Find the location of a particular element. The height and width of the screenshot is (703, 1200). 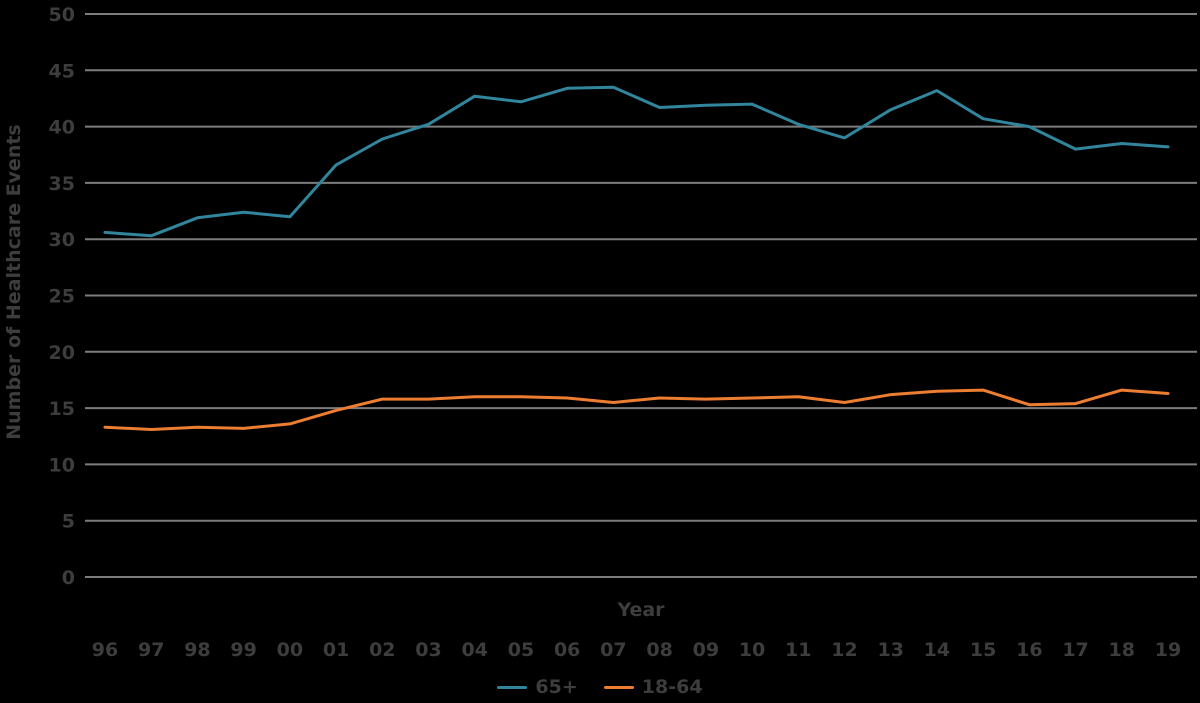

y-tick-label-40: 40 is located at coordinates (62, 128).